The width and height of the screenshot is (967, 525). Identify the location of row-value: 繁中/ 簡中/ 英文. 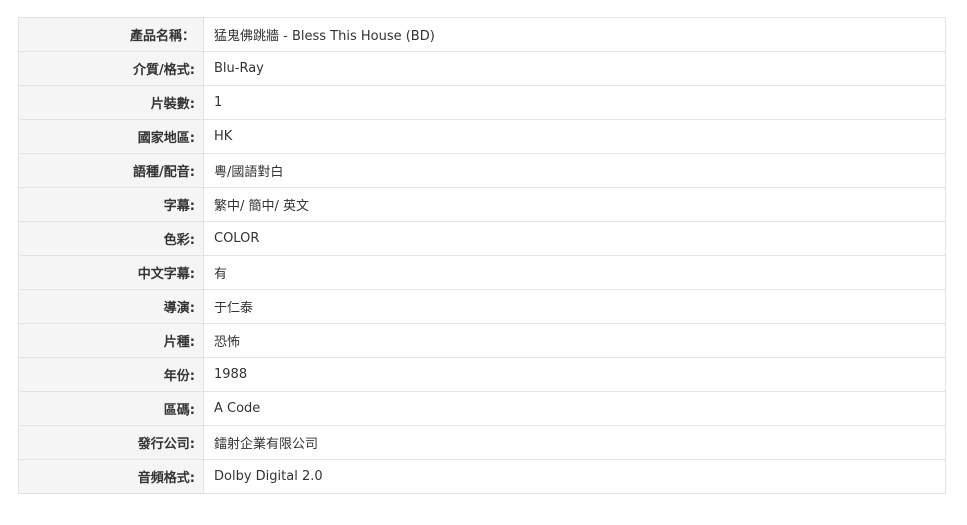
(574, 204).